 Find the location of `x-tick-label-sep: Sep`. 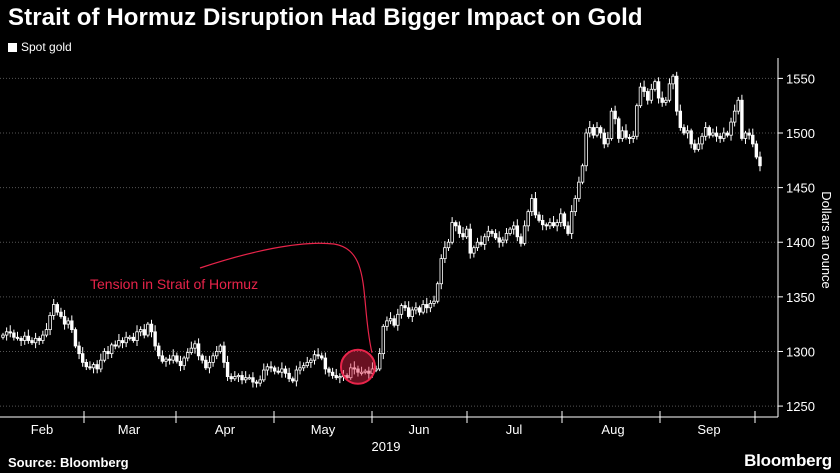

x-tick-label-sep: Sep is located at coordinates (708, 429).